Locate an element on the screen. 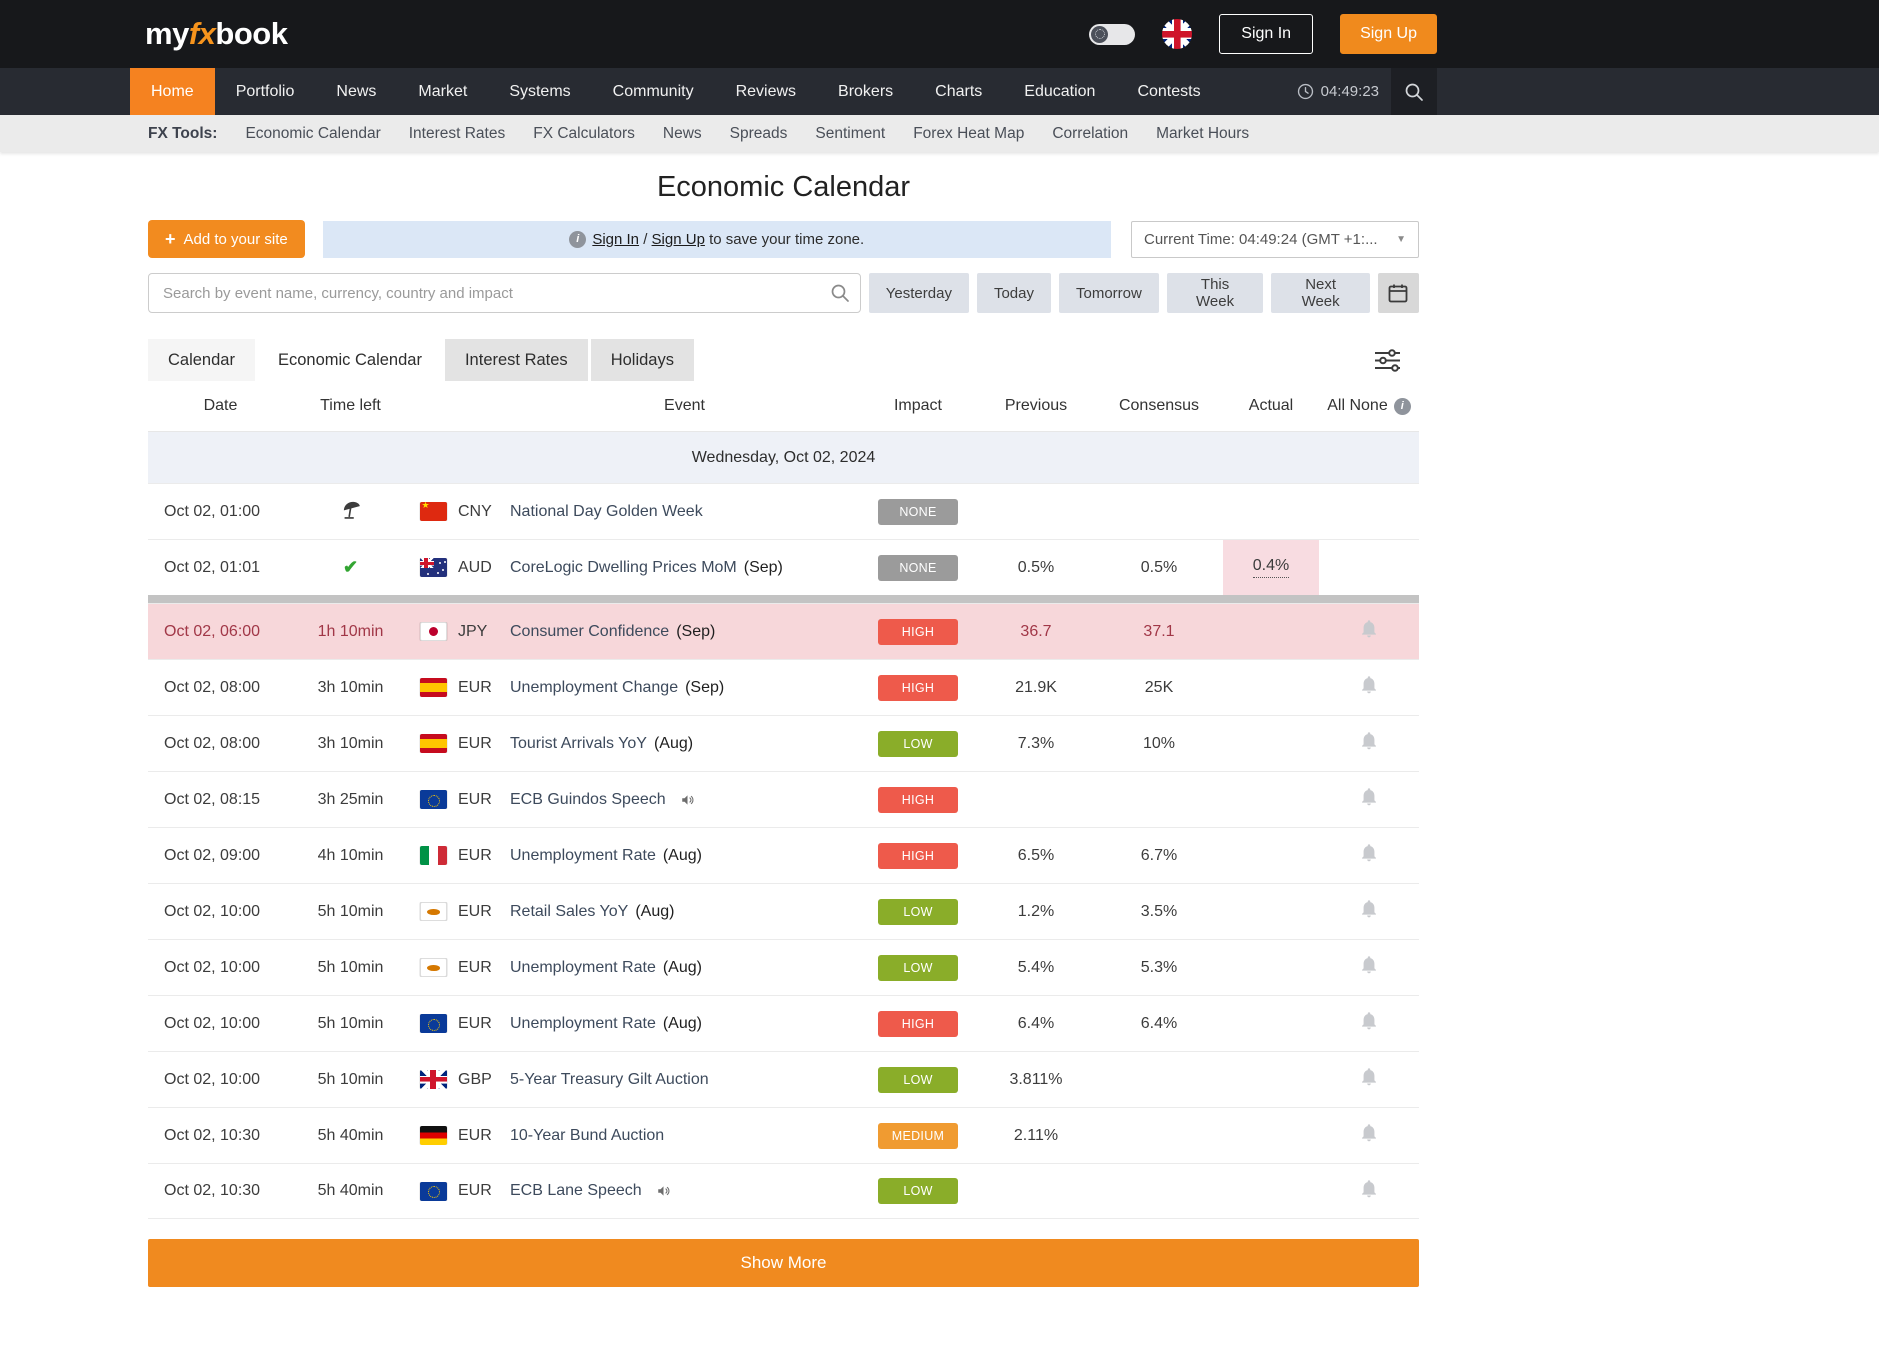 The image size is (1879, 1352). nav-search-button is located at coordinates (1414, 91).